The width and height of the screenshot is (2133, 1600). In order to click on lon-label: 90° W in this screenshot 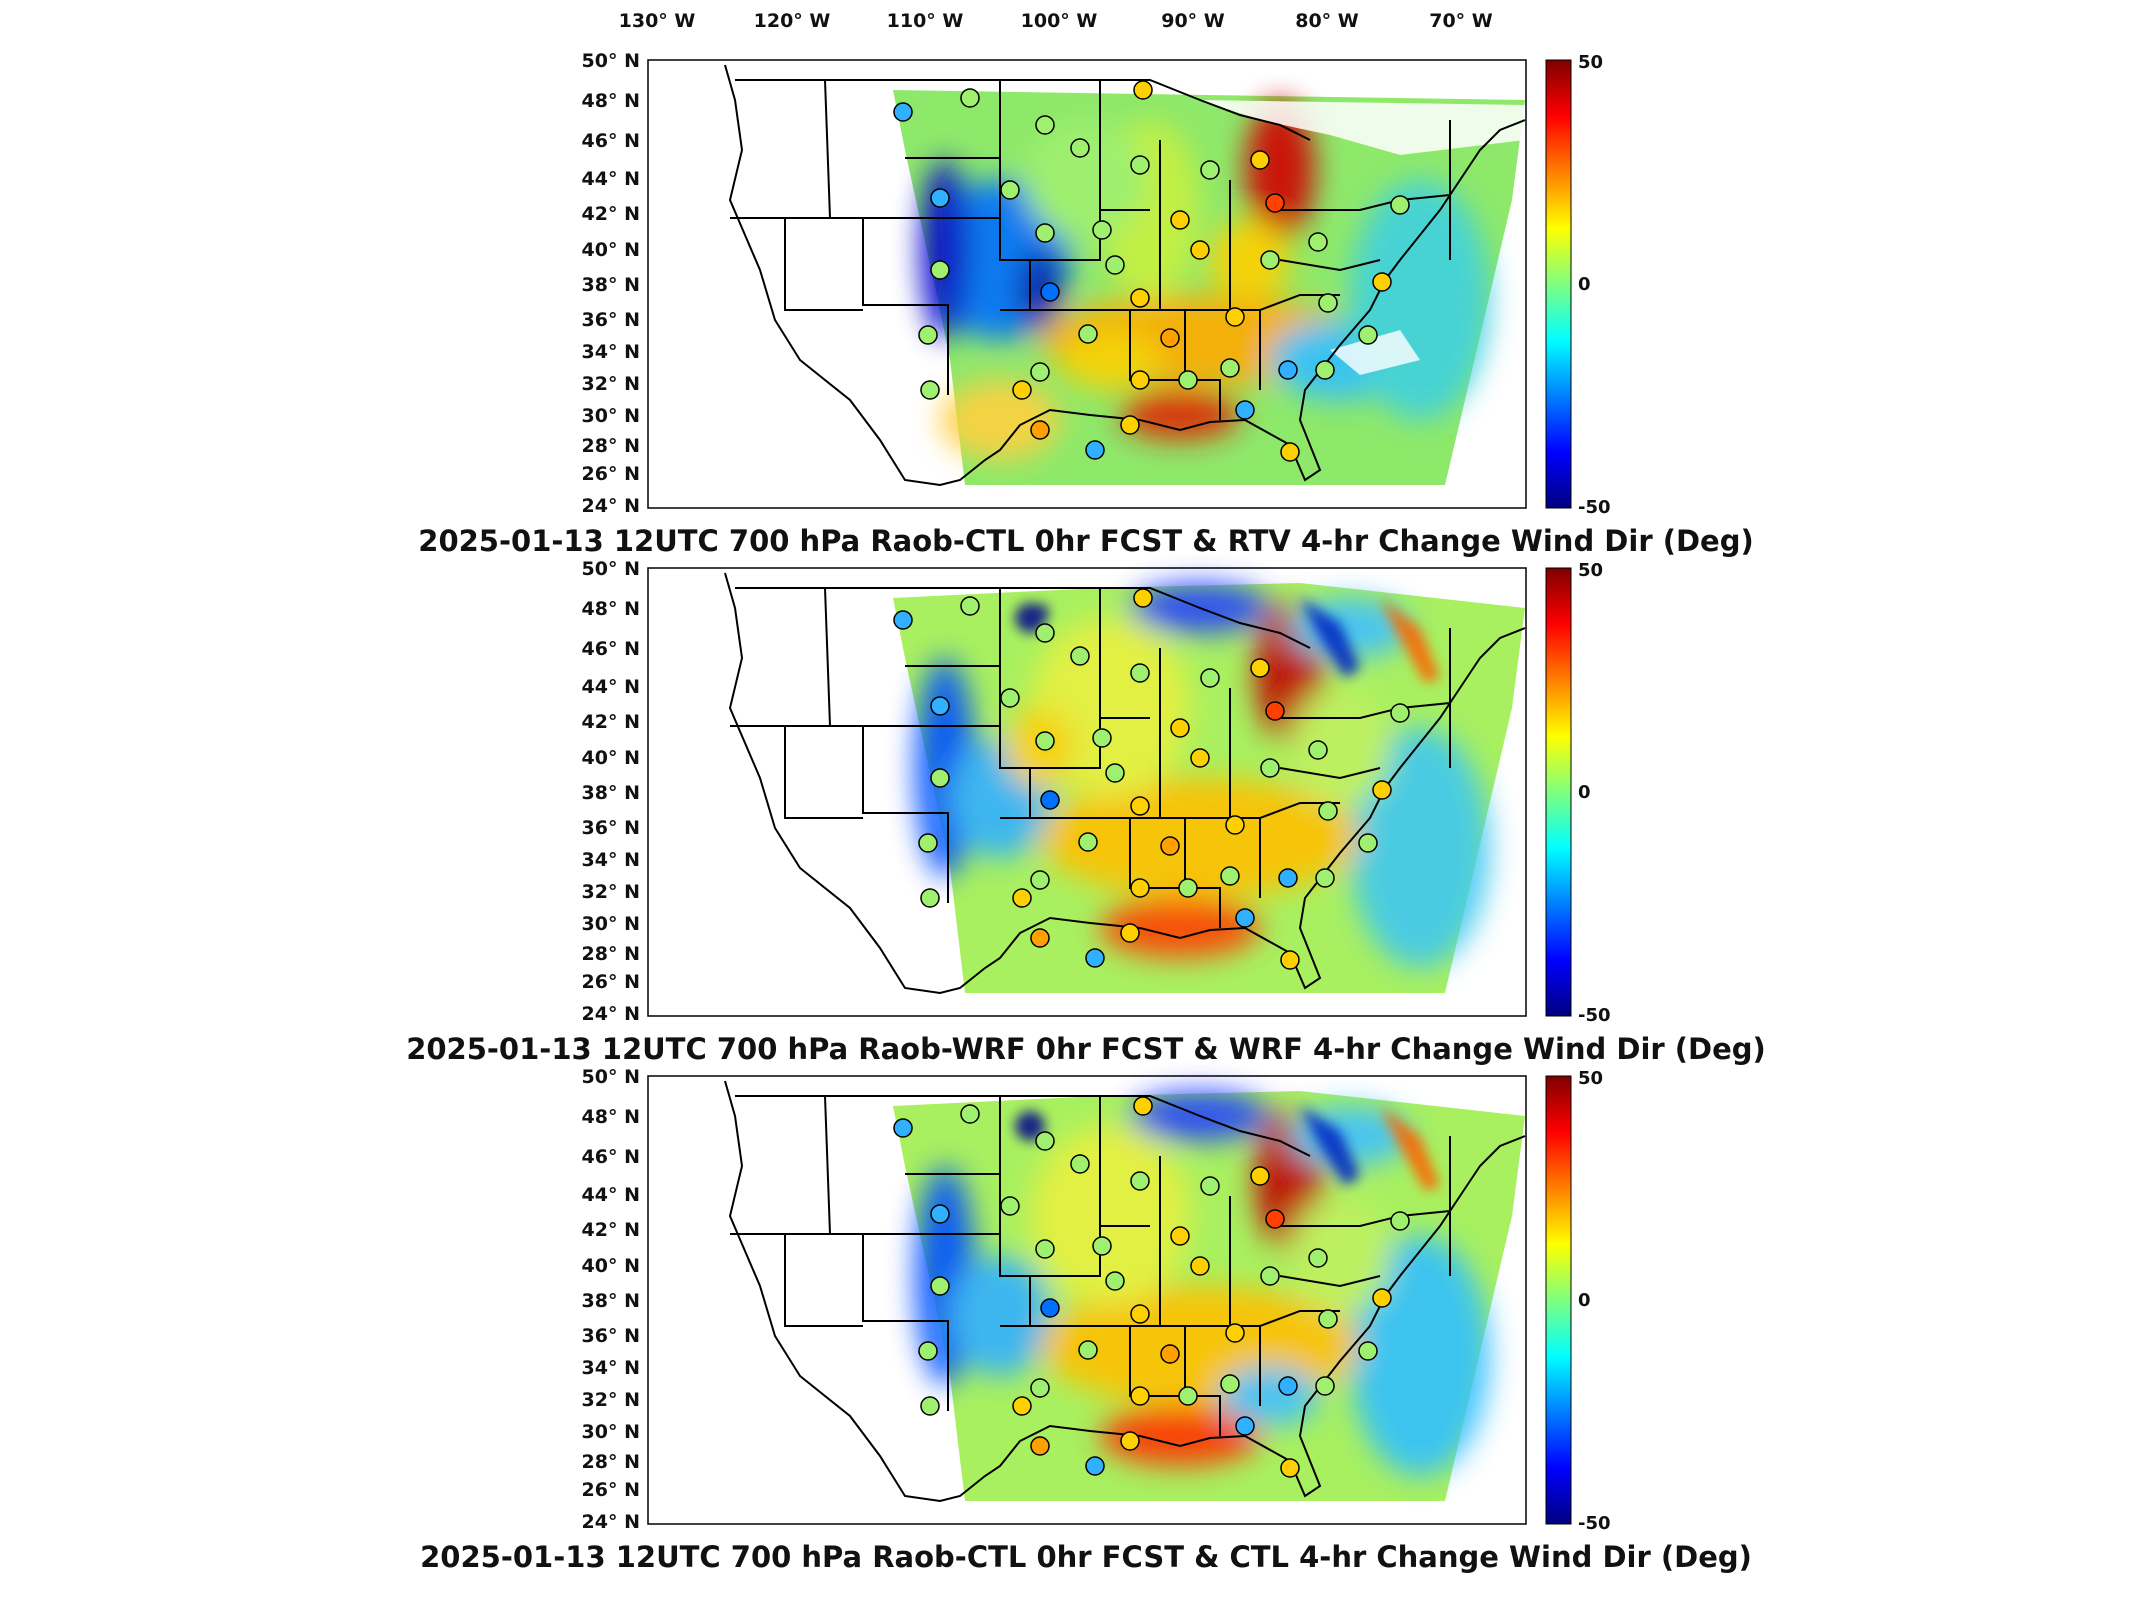, I will do `click(1193, 21)`.